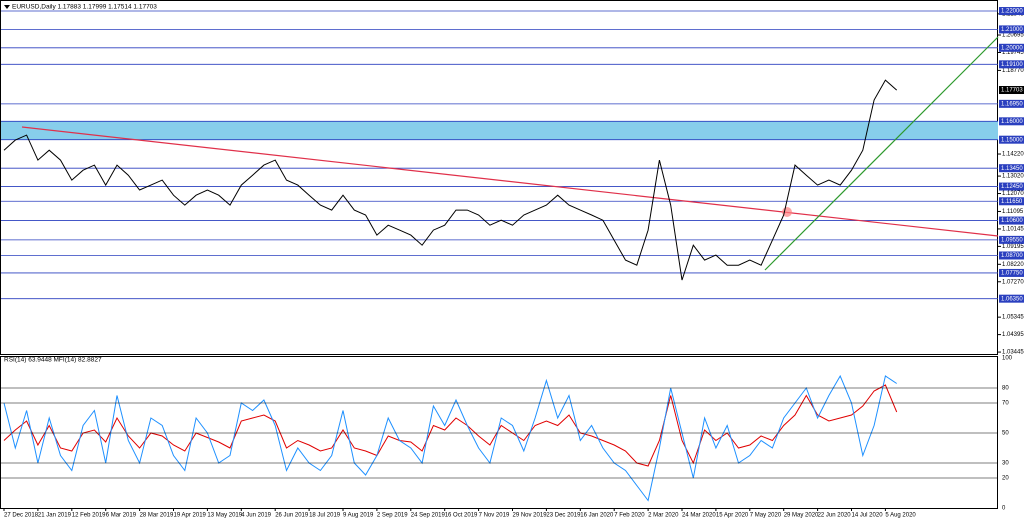 This screenshot has width=1024, height=521. I want to click on level-label: 1.20000, so click(1012, 48).